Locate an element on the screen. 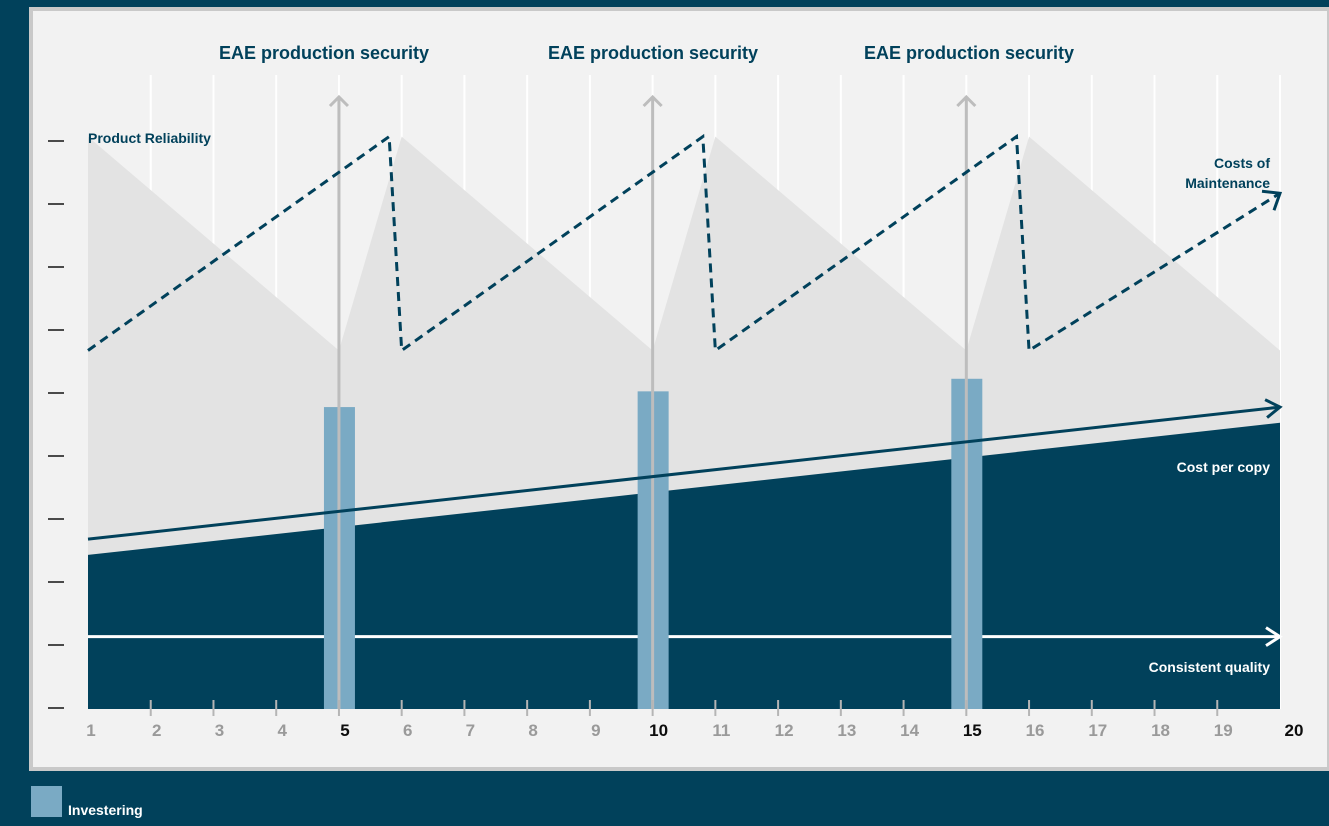  x-tick-label: 7 is located at coordinates (470, 730).